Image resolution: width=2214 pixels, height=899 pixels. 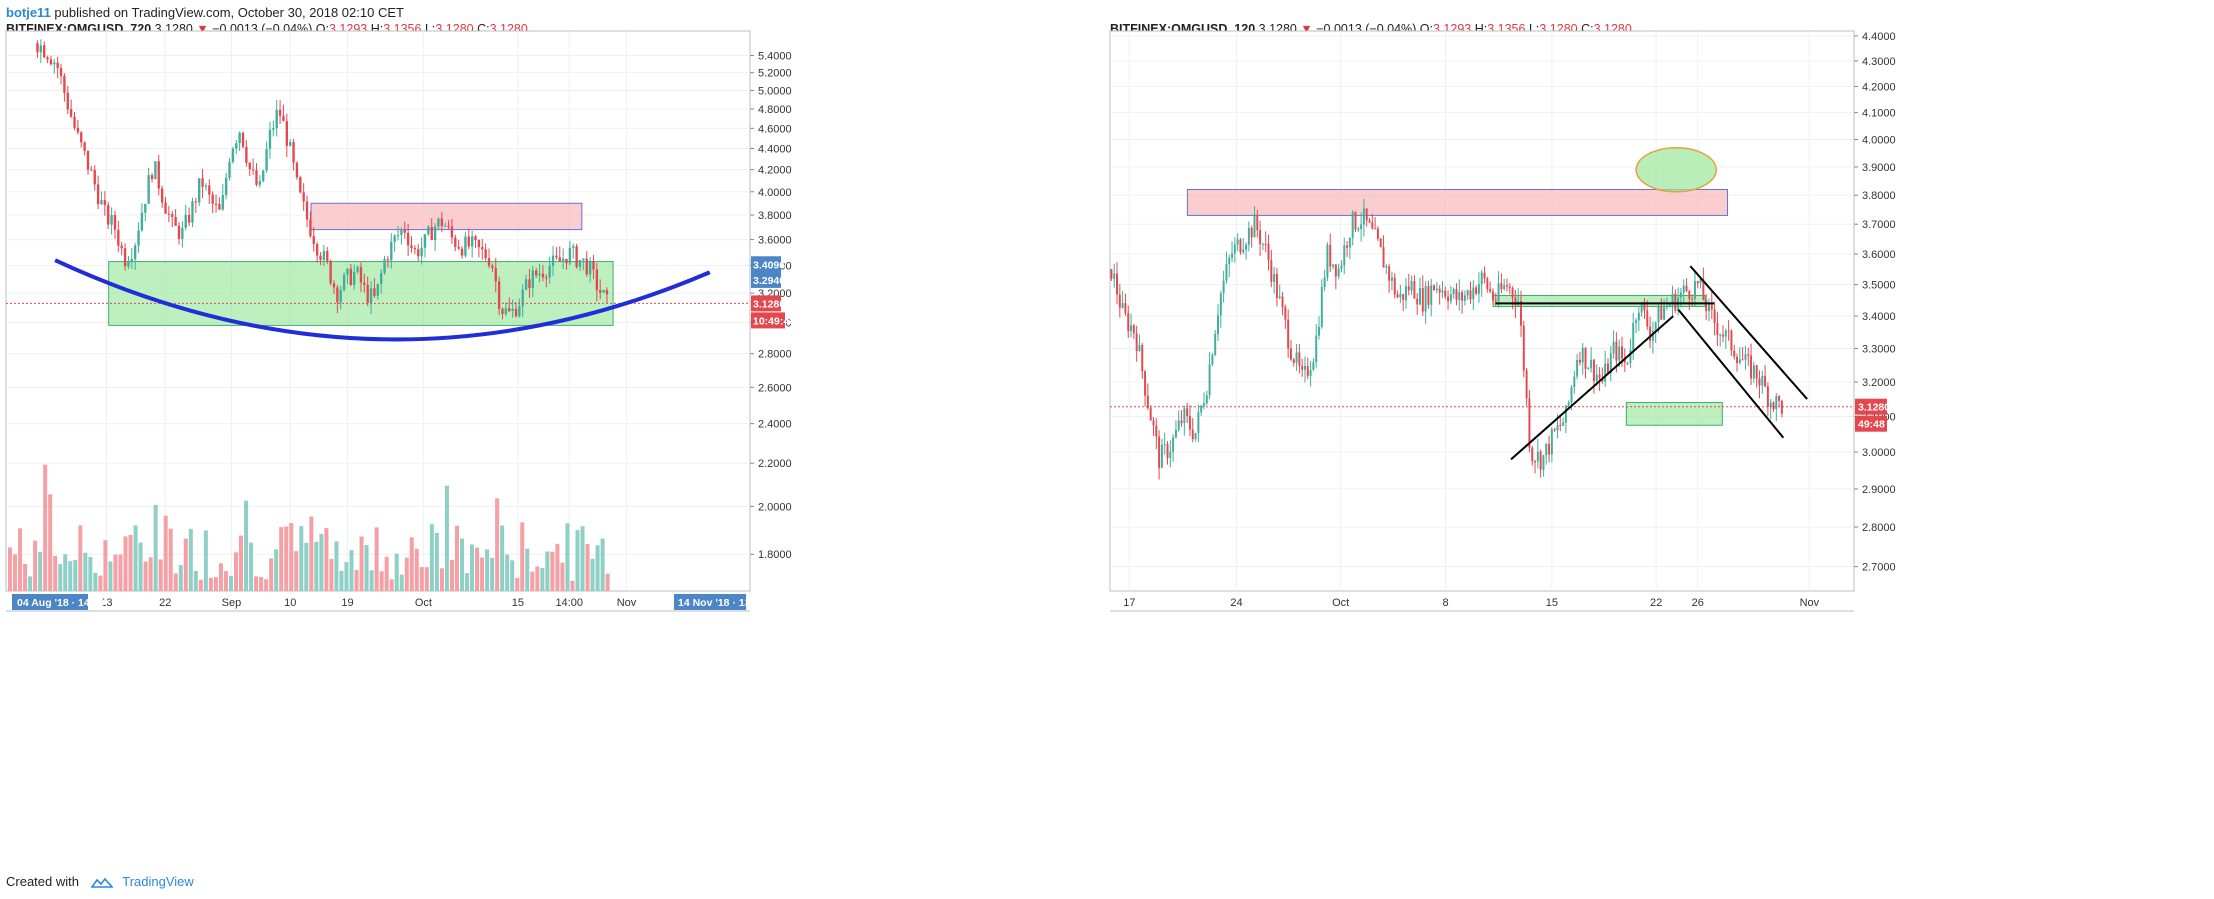 What do you see at coordinates (1698, 603) in the screenshot?
I see `x-tick-label: 26` at bounding box center [1698, 603].